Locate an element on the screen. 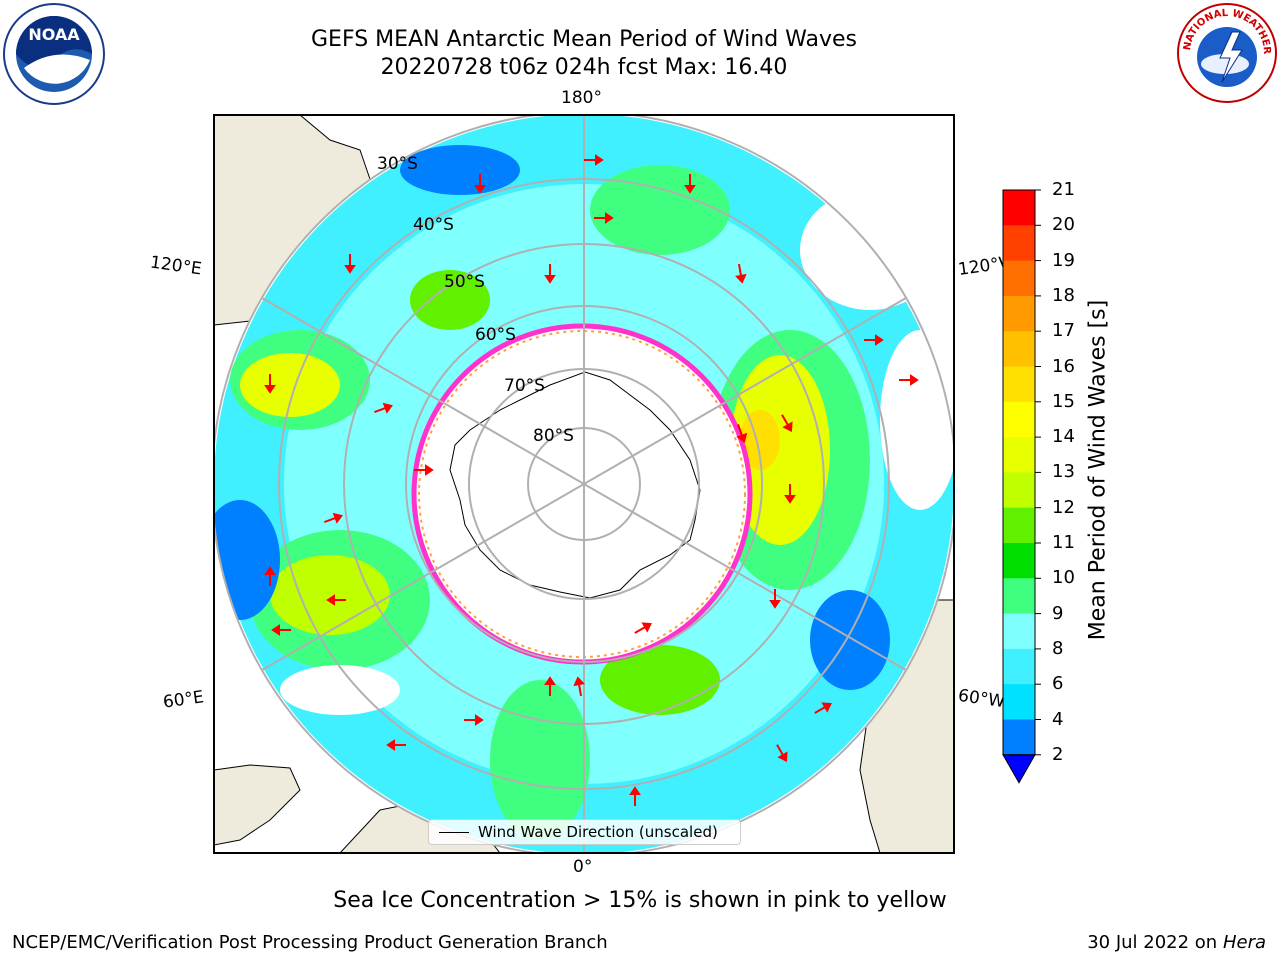 The width and height of the screenshot is (1280, 960). colorbar-title: Mean Period of Wind Waves [s] is located at coordinates (1098, 470).